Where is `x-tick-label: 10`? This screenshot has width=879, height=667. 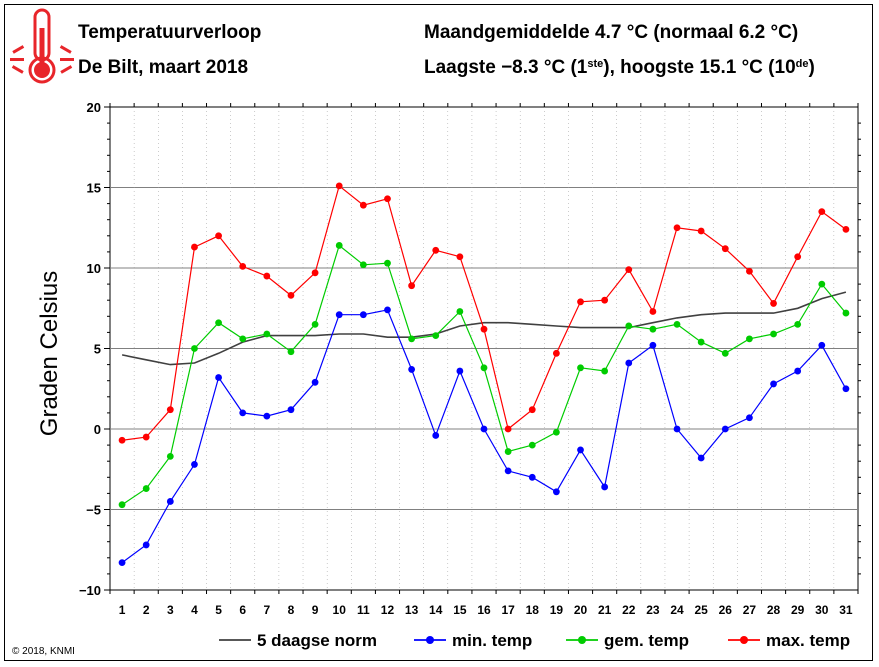
x-tick-label: 10 is located at coordinates (340, 610).